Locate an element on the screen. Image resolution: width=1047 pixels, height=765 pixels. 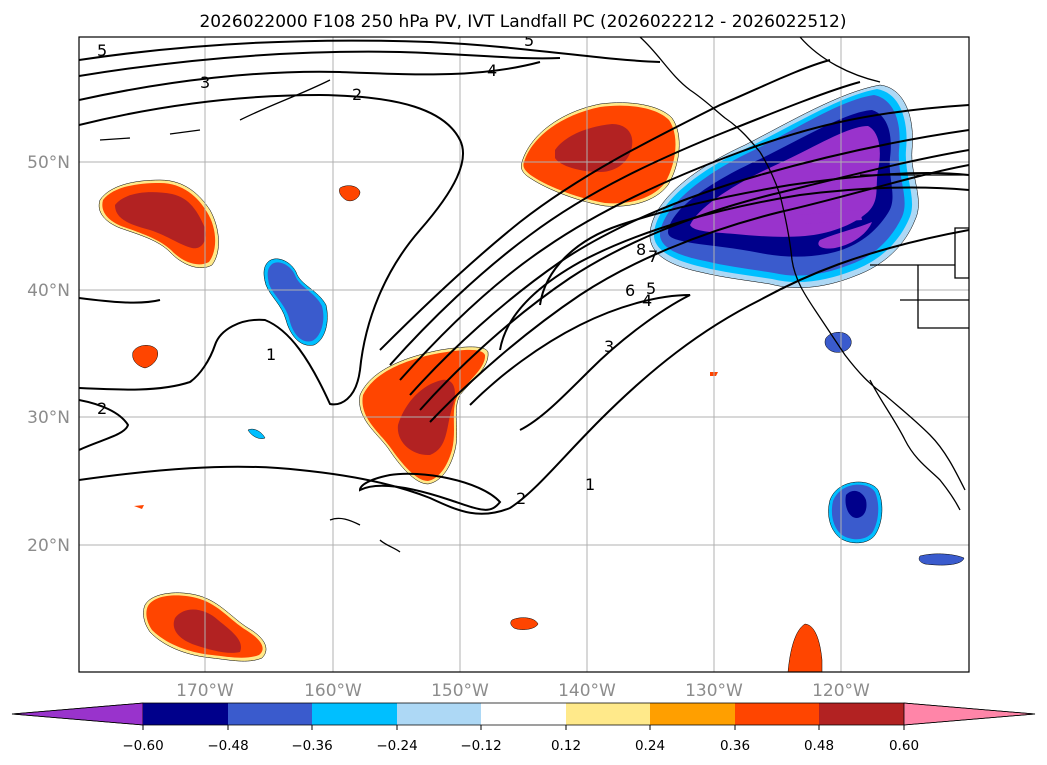
lon-label: 120°W is located at coordinates (841, 691).